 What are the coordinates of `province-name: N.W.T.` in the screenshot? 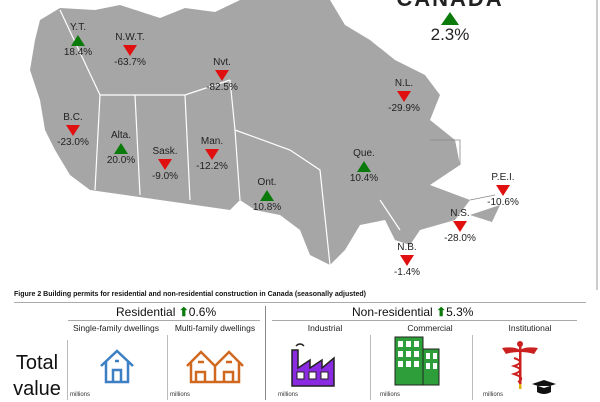 It's located at (130, 37).